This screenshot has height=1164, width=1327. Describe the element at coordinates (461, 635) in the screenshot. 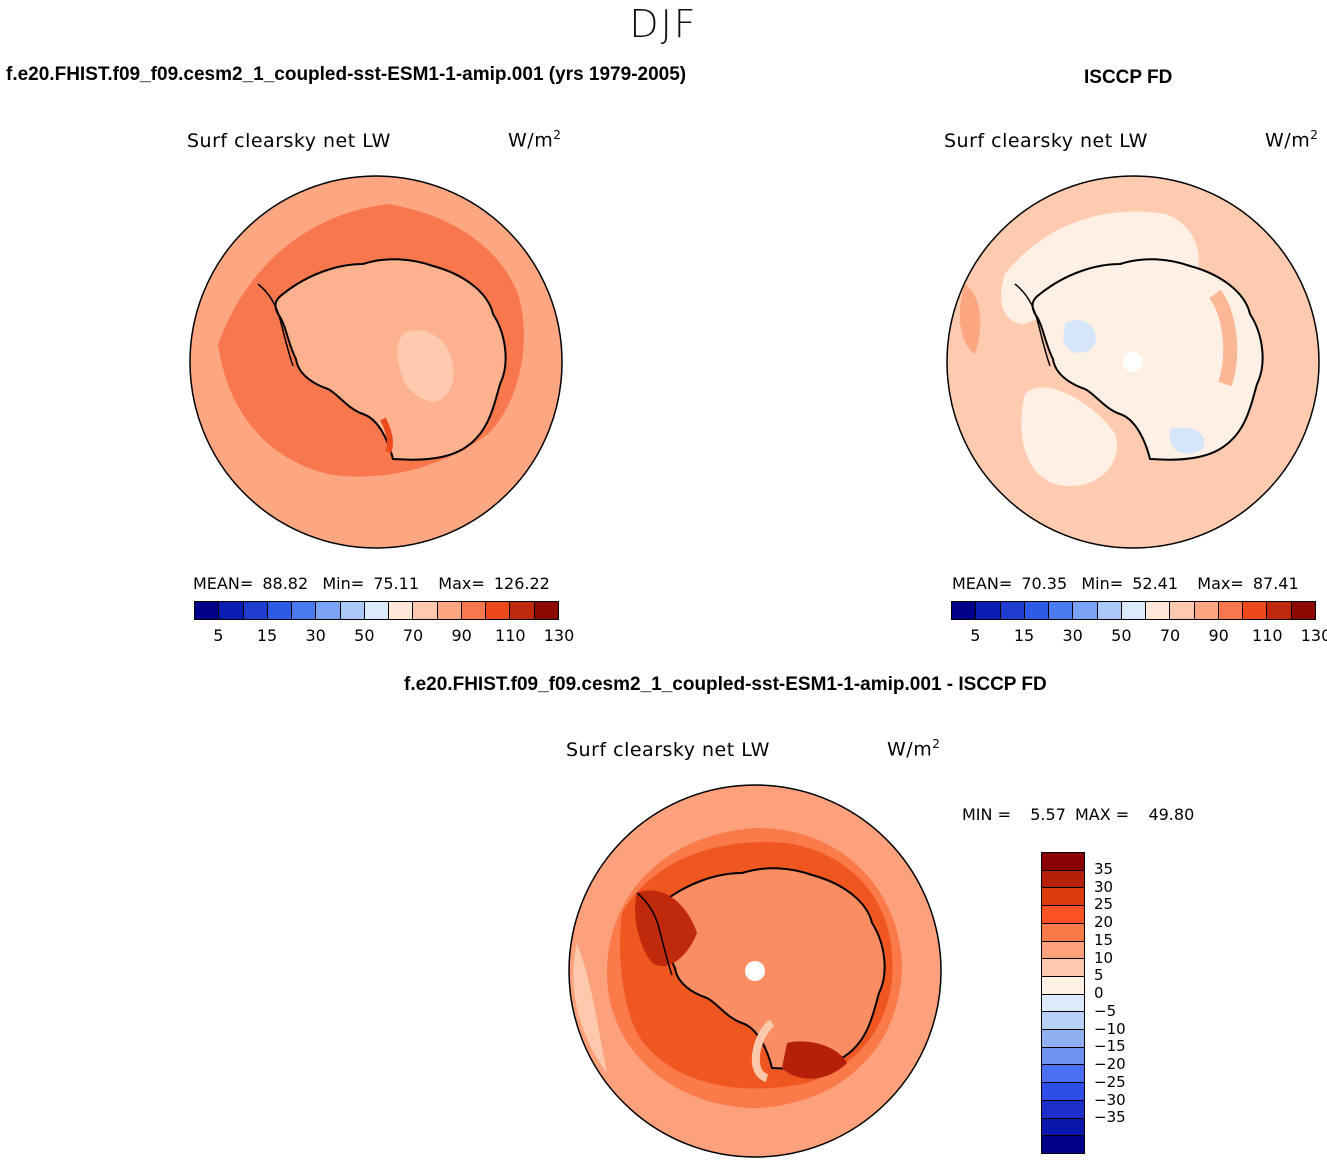

I see `model-colorbar-tick-label: 90` at that location.